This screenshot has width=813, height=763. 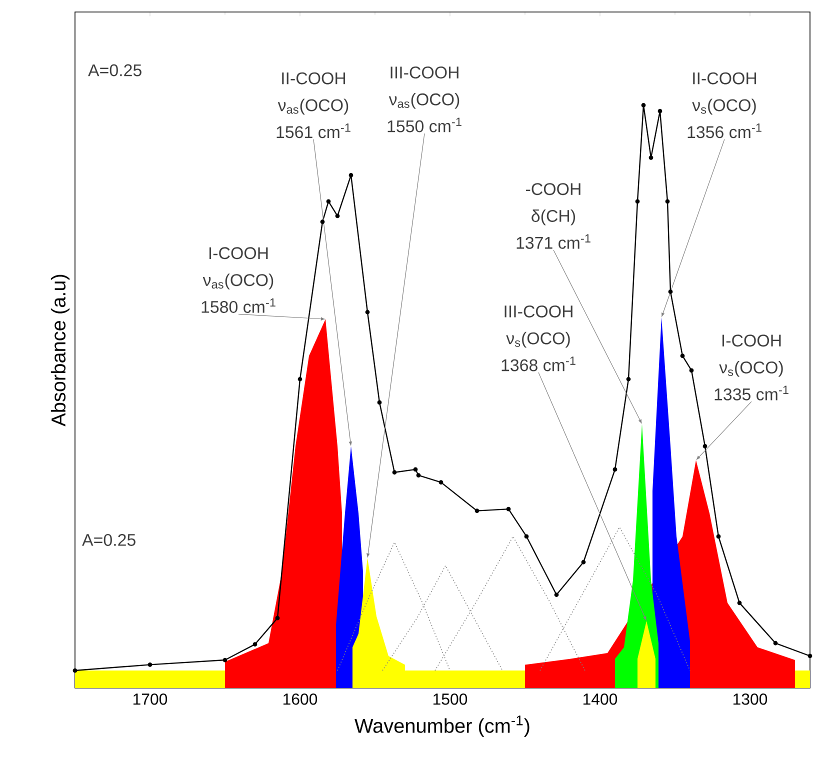 I want to click on x-tick-label: 1600, so click(x=300, y=699).